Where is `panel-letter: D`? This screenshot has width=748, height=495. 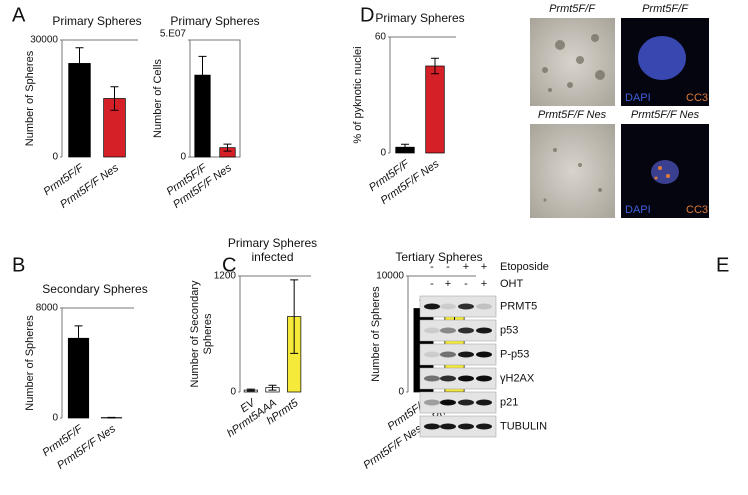 panel-letter: D is located at coordinates (367, 15).